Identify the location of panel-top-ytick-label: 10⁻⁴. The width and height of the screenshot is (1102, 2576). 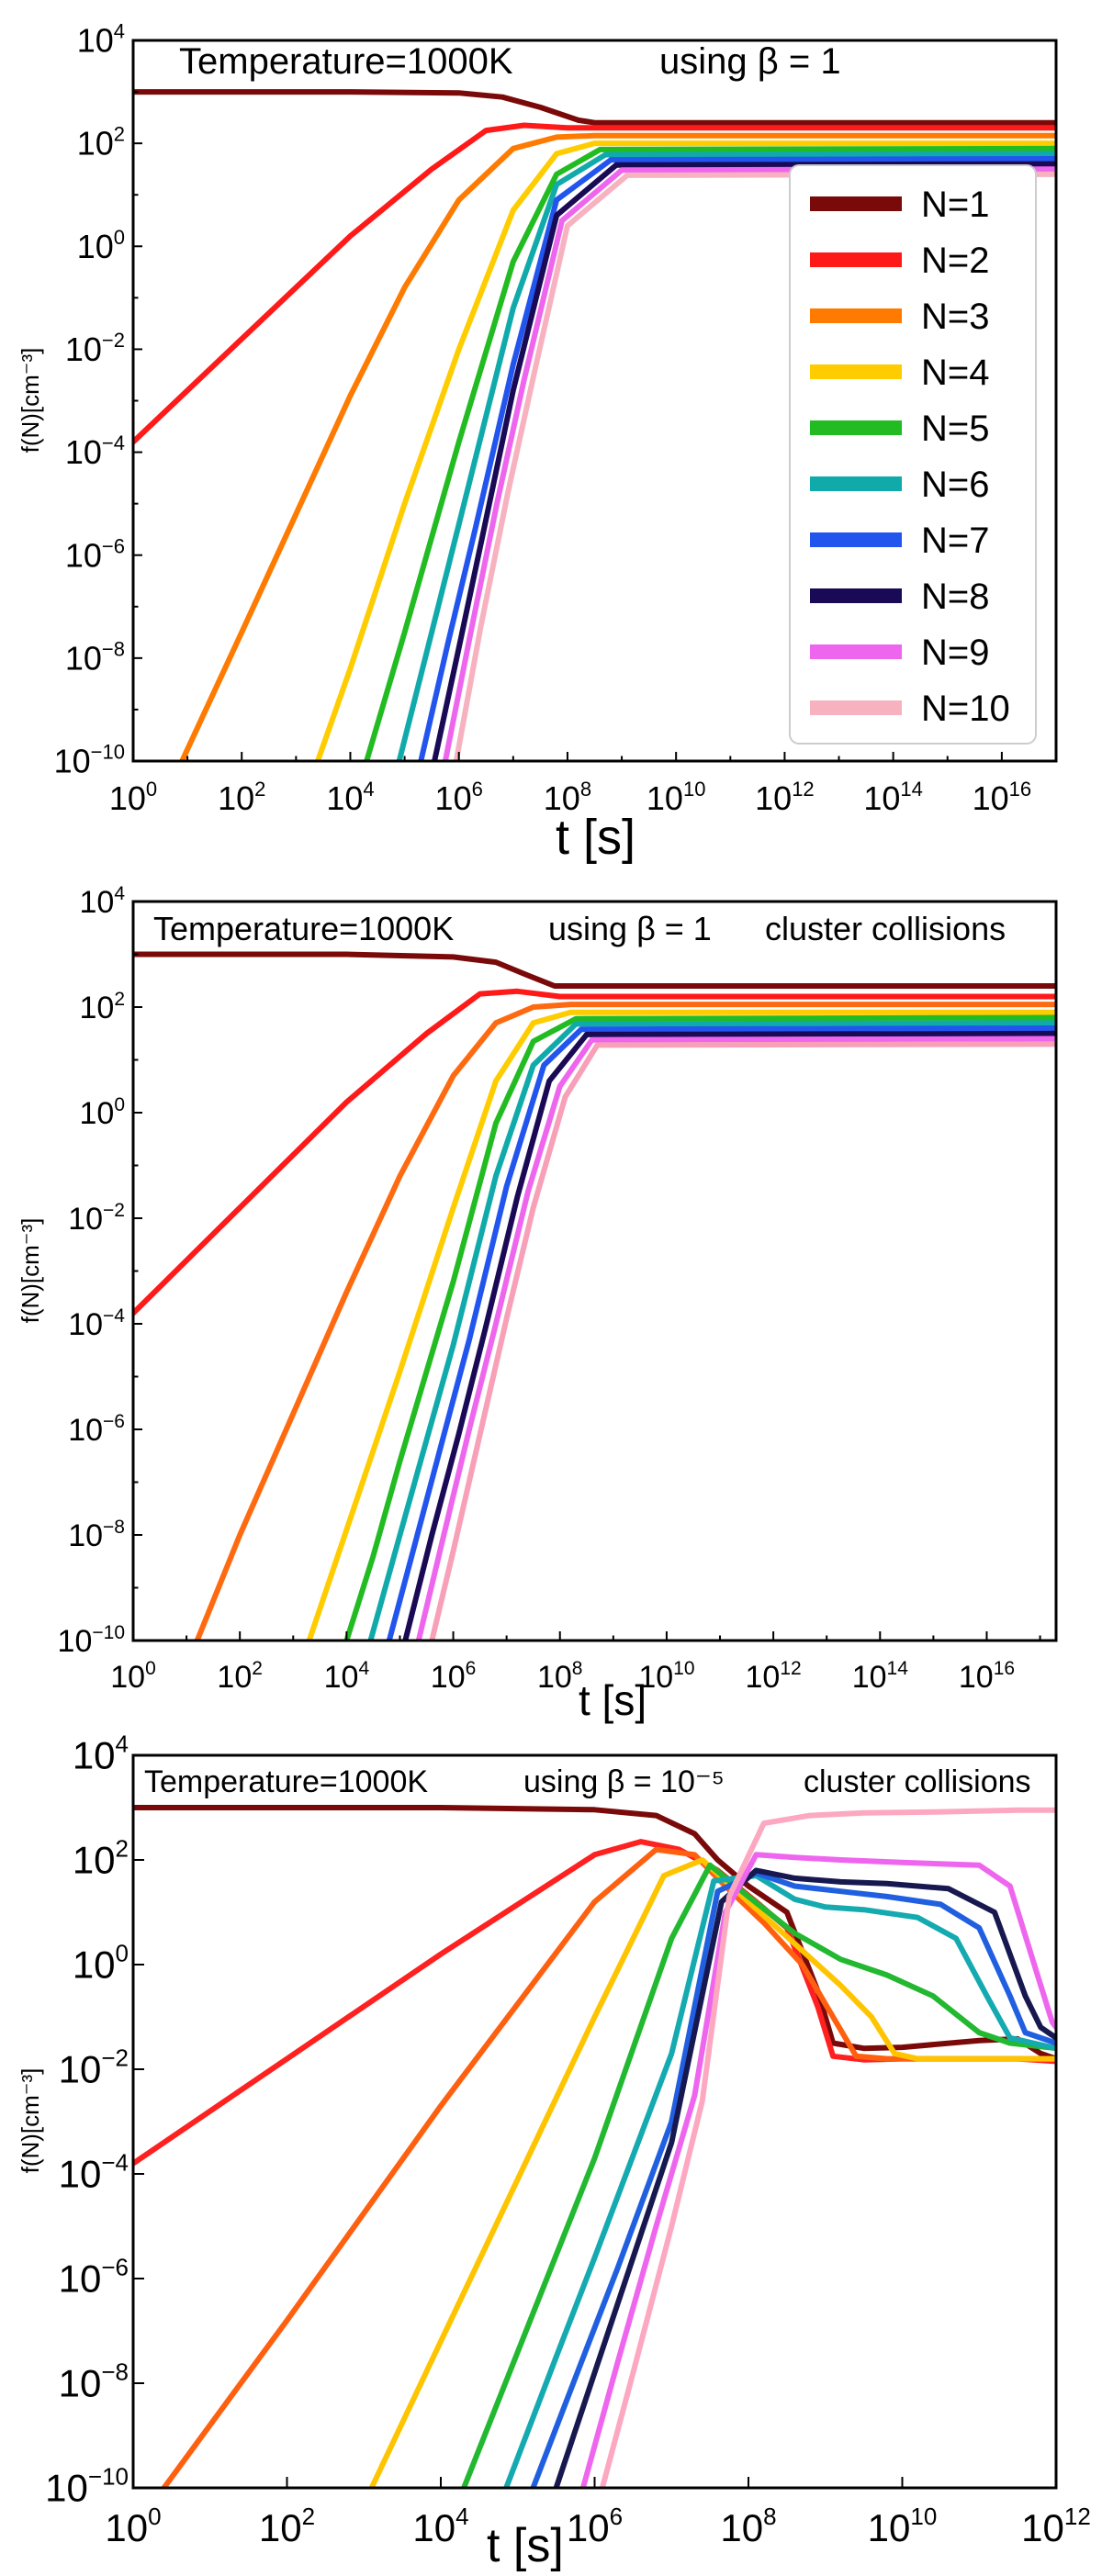
(95, 451).